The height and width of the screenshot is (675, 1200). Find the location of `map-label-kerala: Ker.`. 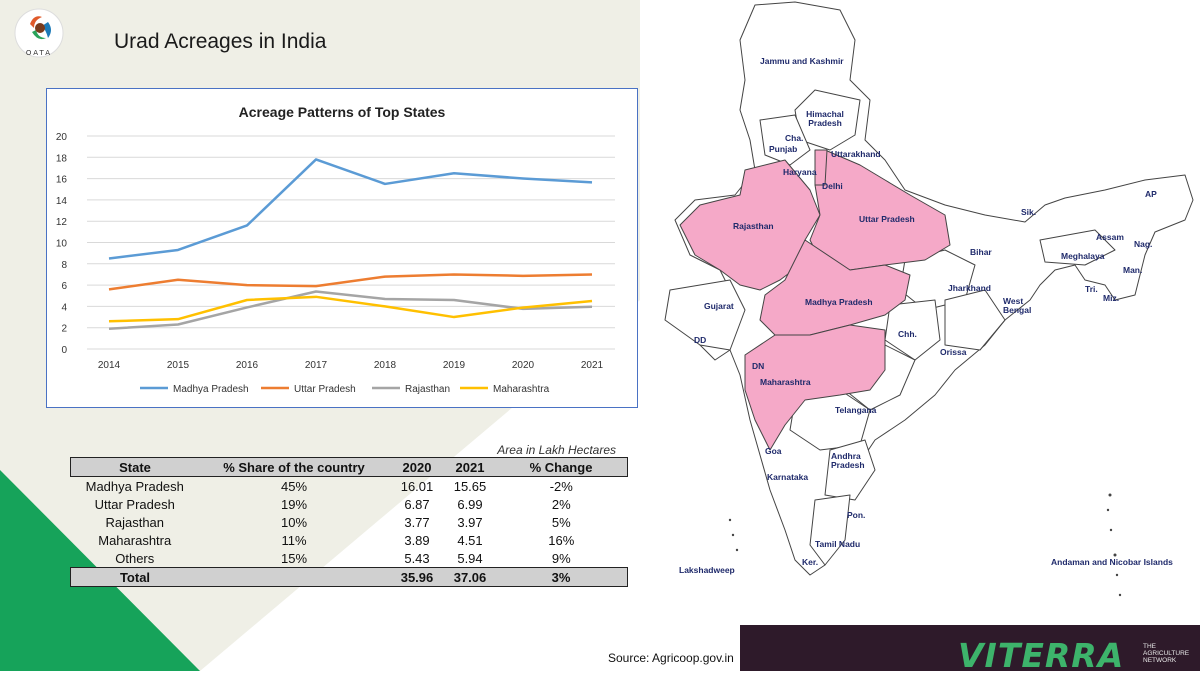

map-label-kerala: Ker. is located at coordinates (810, 562).